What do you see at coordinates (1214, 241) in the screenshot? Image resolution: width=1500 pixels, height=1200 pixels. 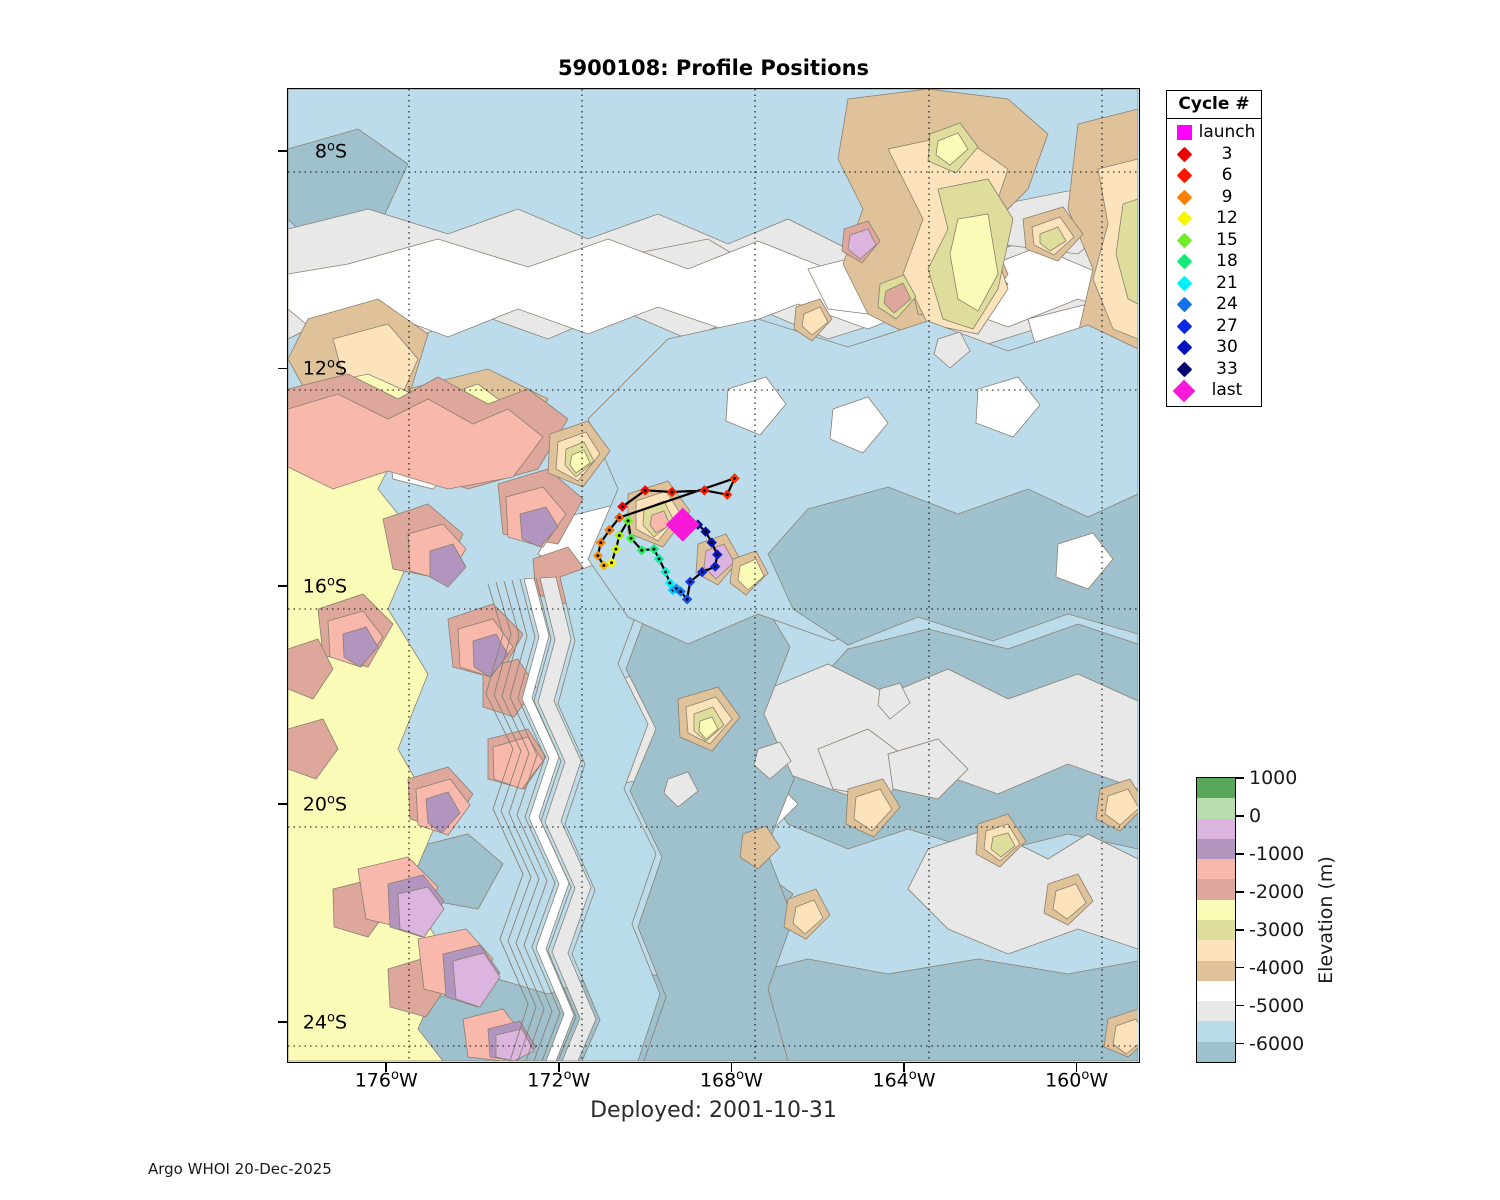 I see `legend-item: 15` at bounding box center [1214, 241].